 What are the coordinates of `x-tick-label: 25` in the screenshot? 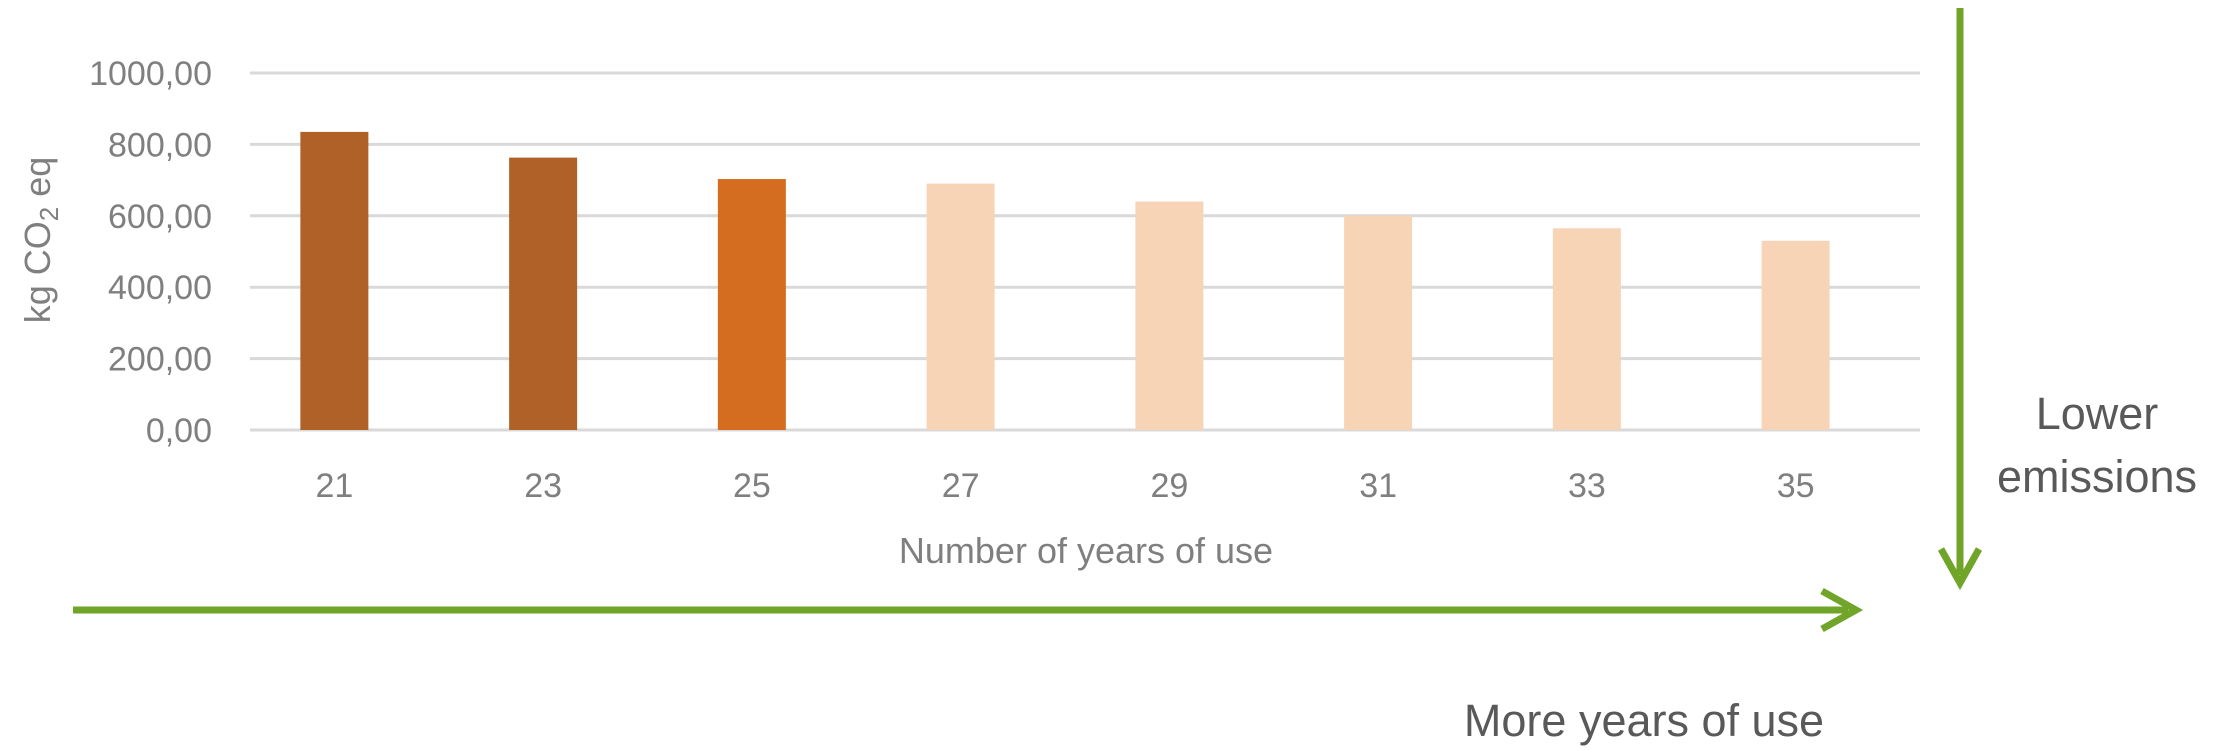 It's located at (752, 486).